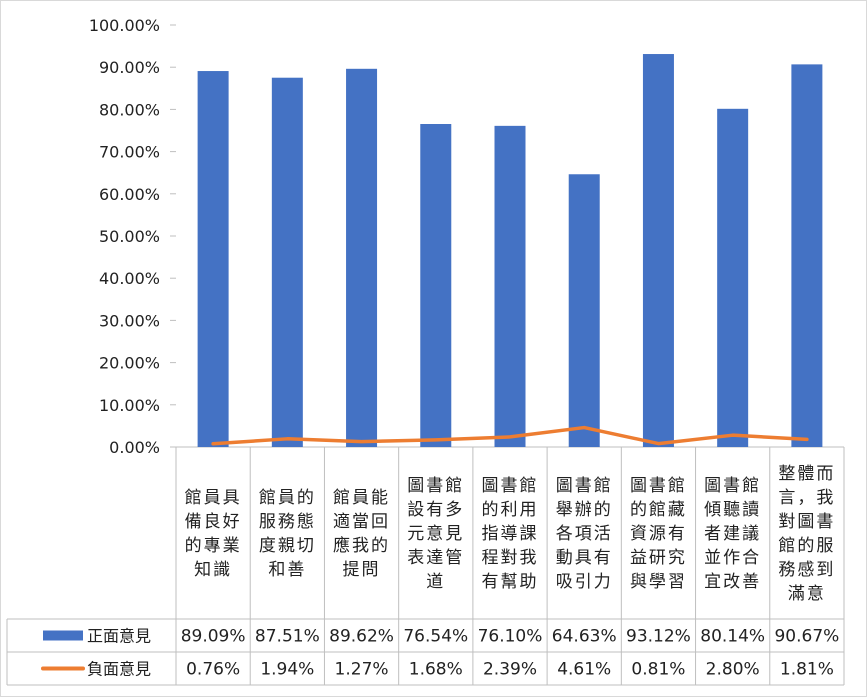 Image resolution: width=867 pixels, height=700 pixels. What do you see at coordinates (213, 546) in the screenshot?
I see `category-label-line: 的專業` at bounding box center [213, 546].